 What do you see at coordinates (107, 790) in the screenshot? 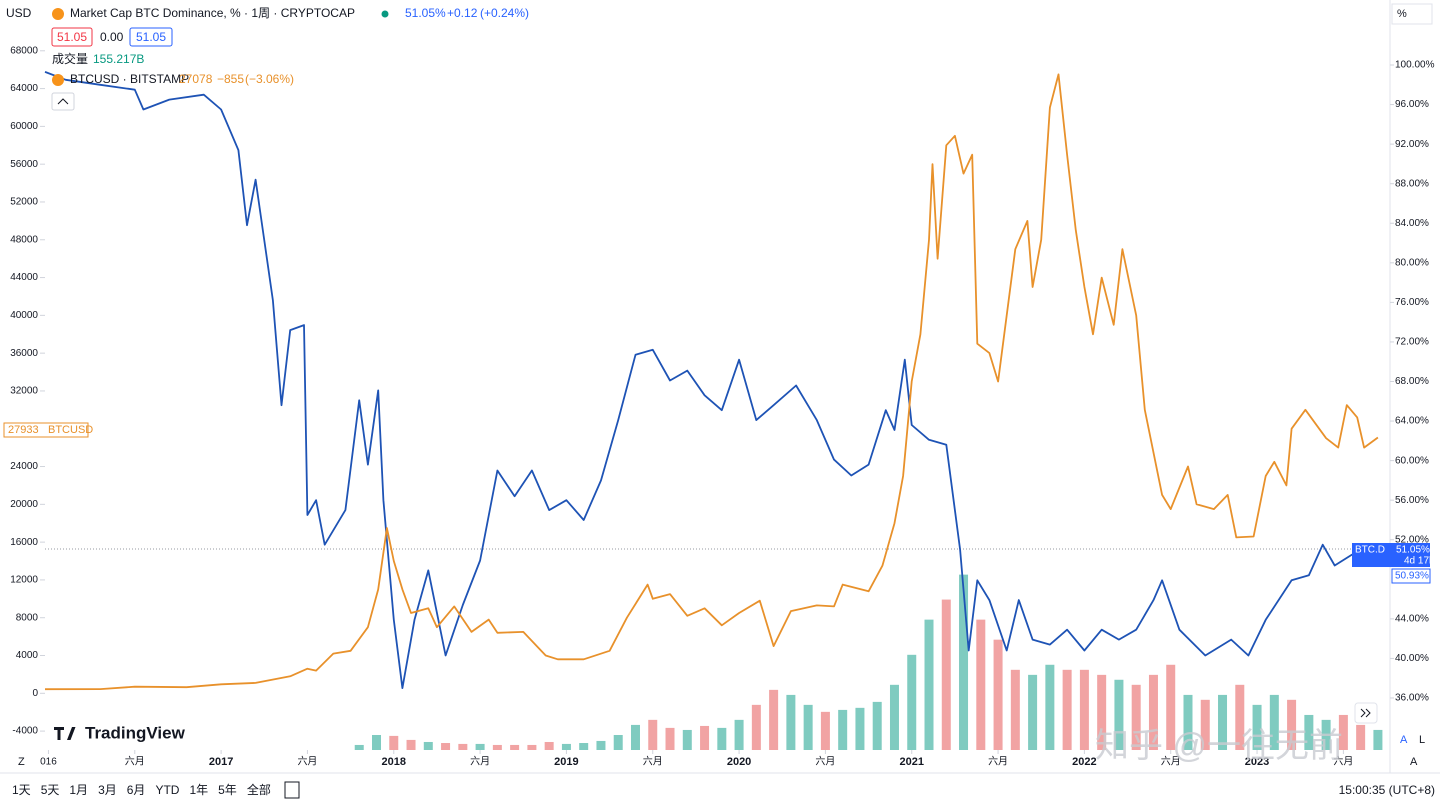
I see `range-button: 3月` at bounding box center [107, 790].